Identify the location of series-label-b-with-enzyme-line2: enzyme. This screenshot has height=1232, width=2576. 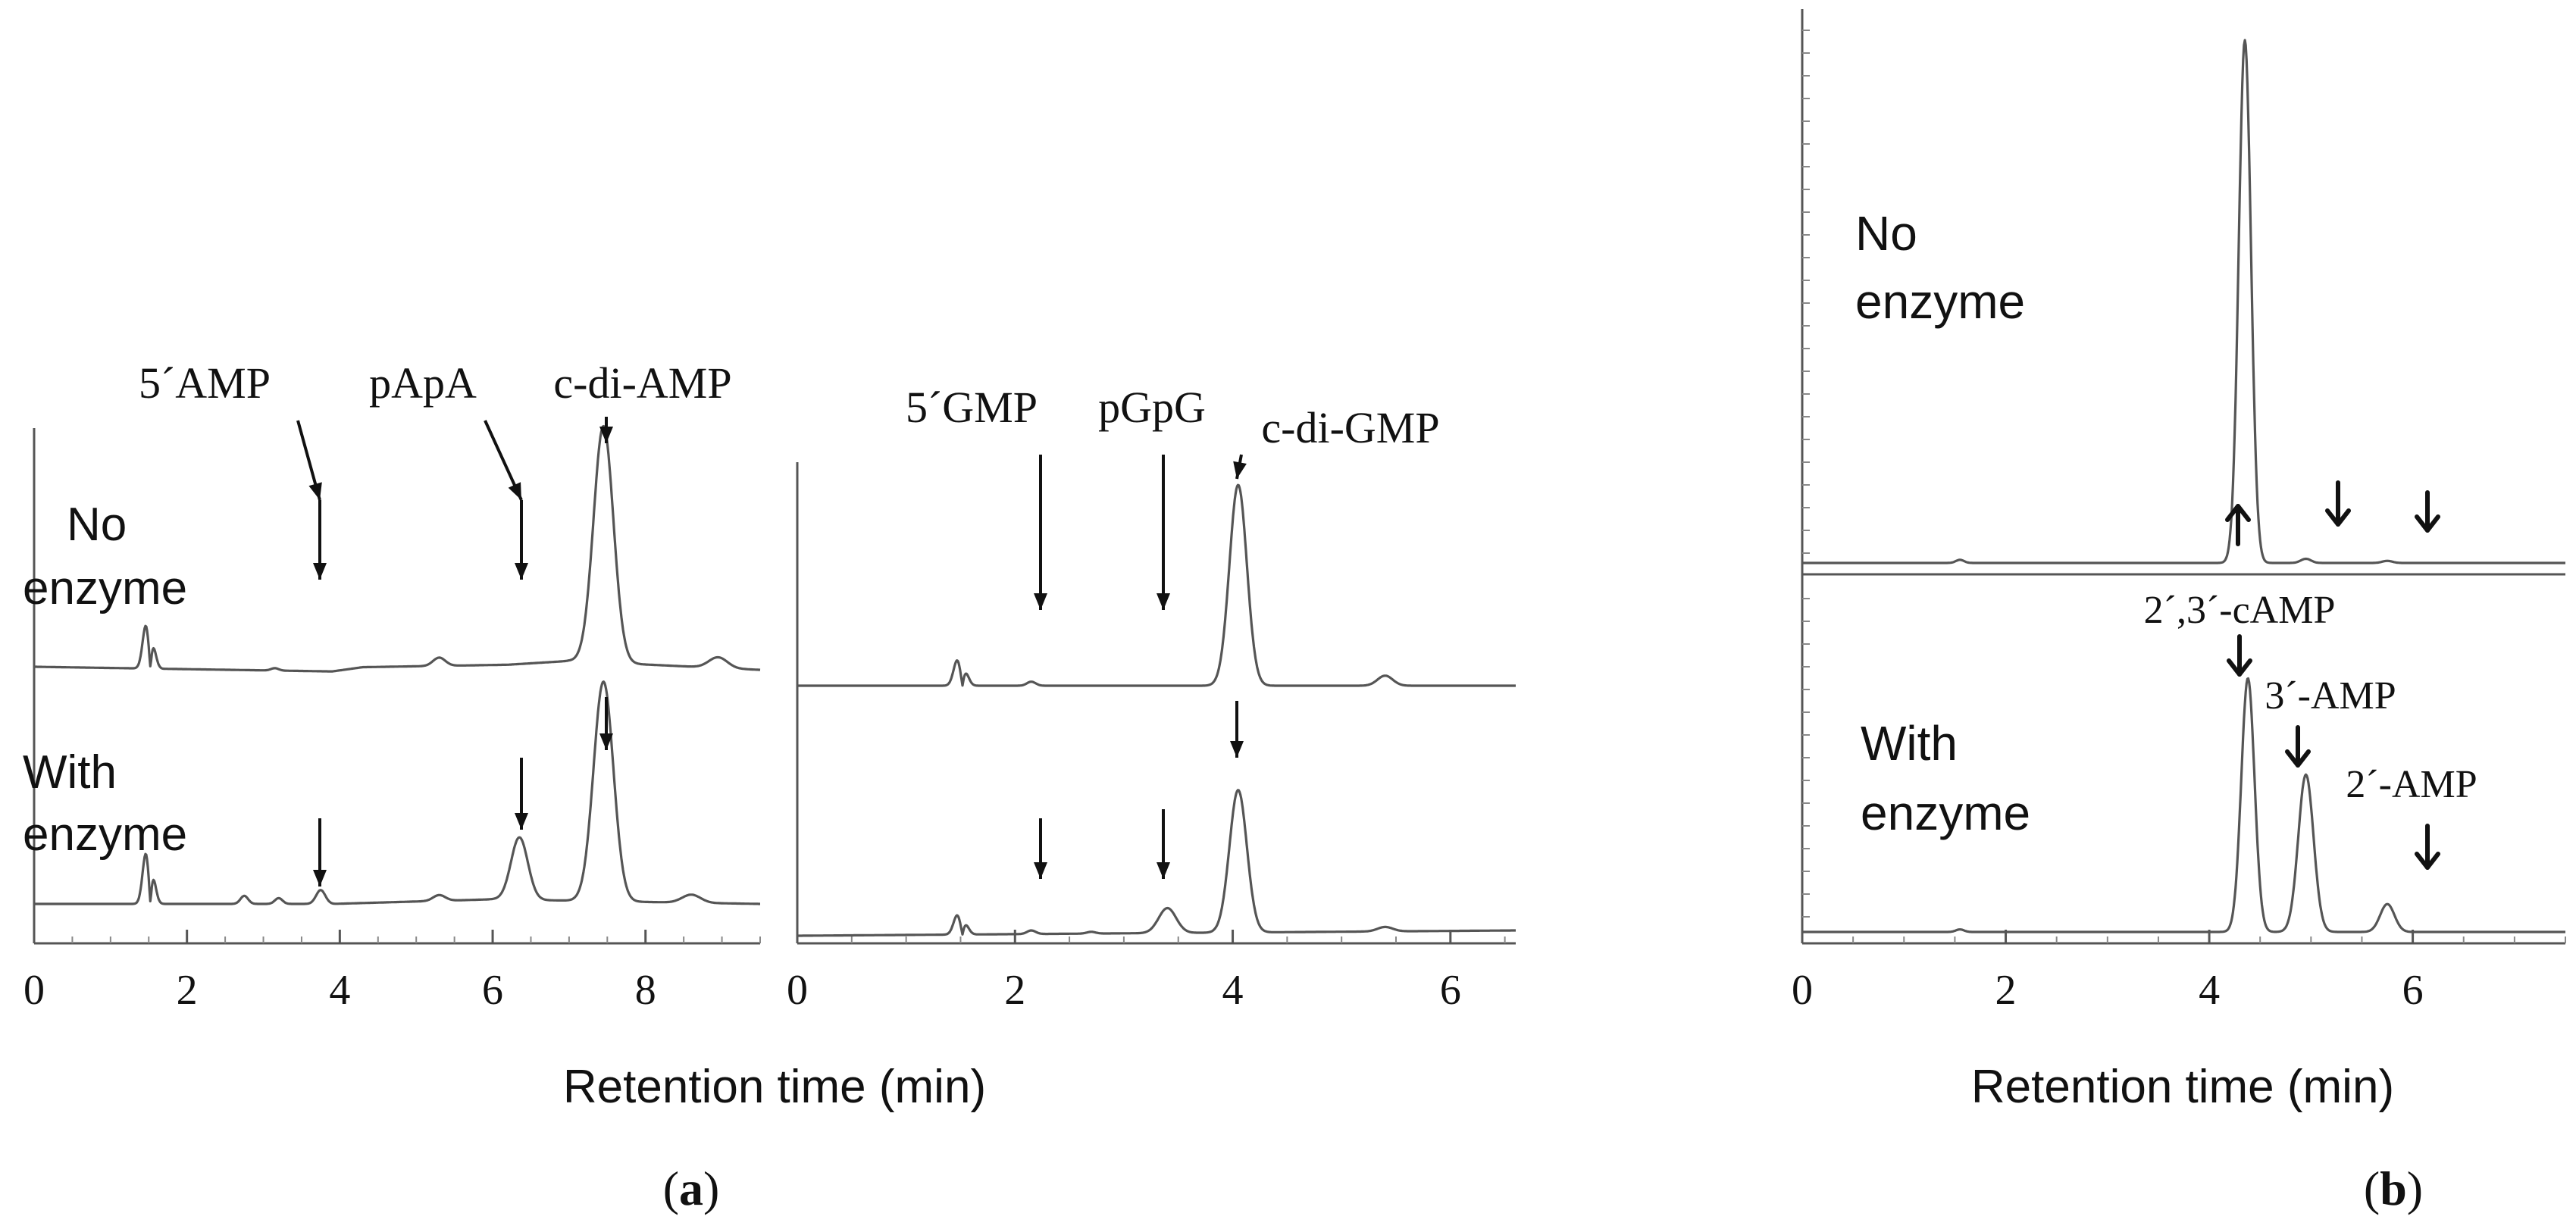
(1946, 813).